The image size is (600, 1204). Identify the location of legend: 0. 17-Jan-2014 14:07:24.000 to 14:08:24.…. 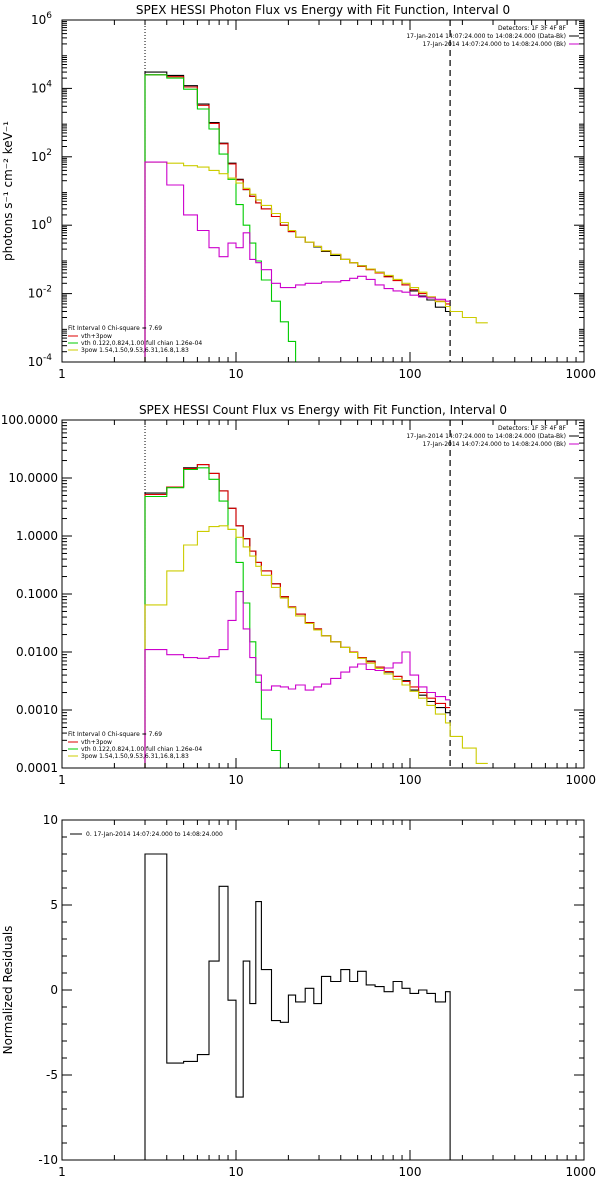
(146, 834).